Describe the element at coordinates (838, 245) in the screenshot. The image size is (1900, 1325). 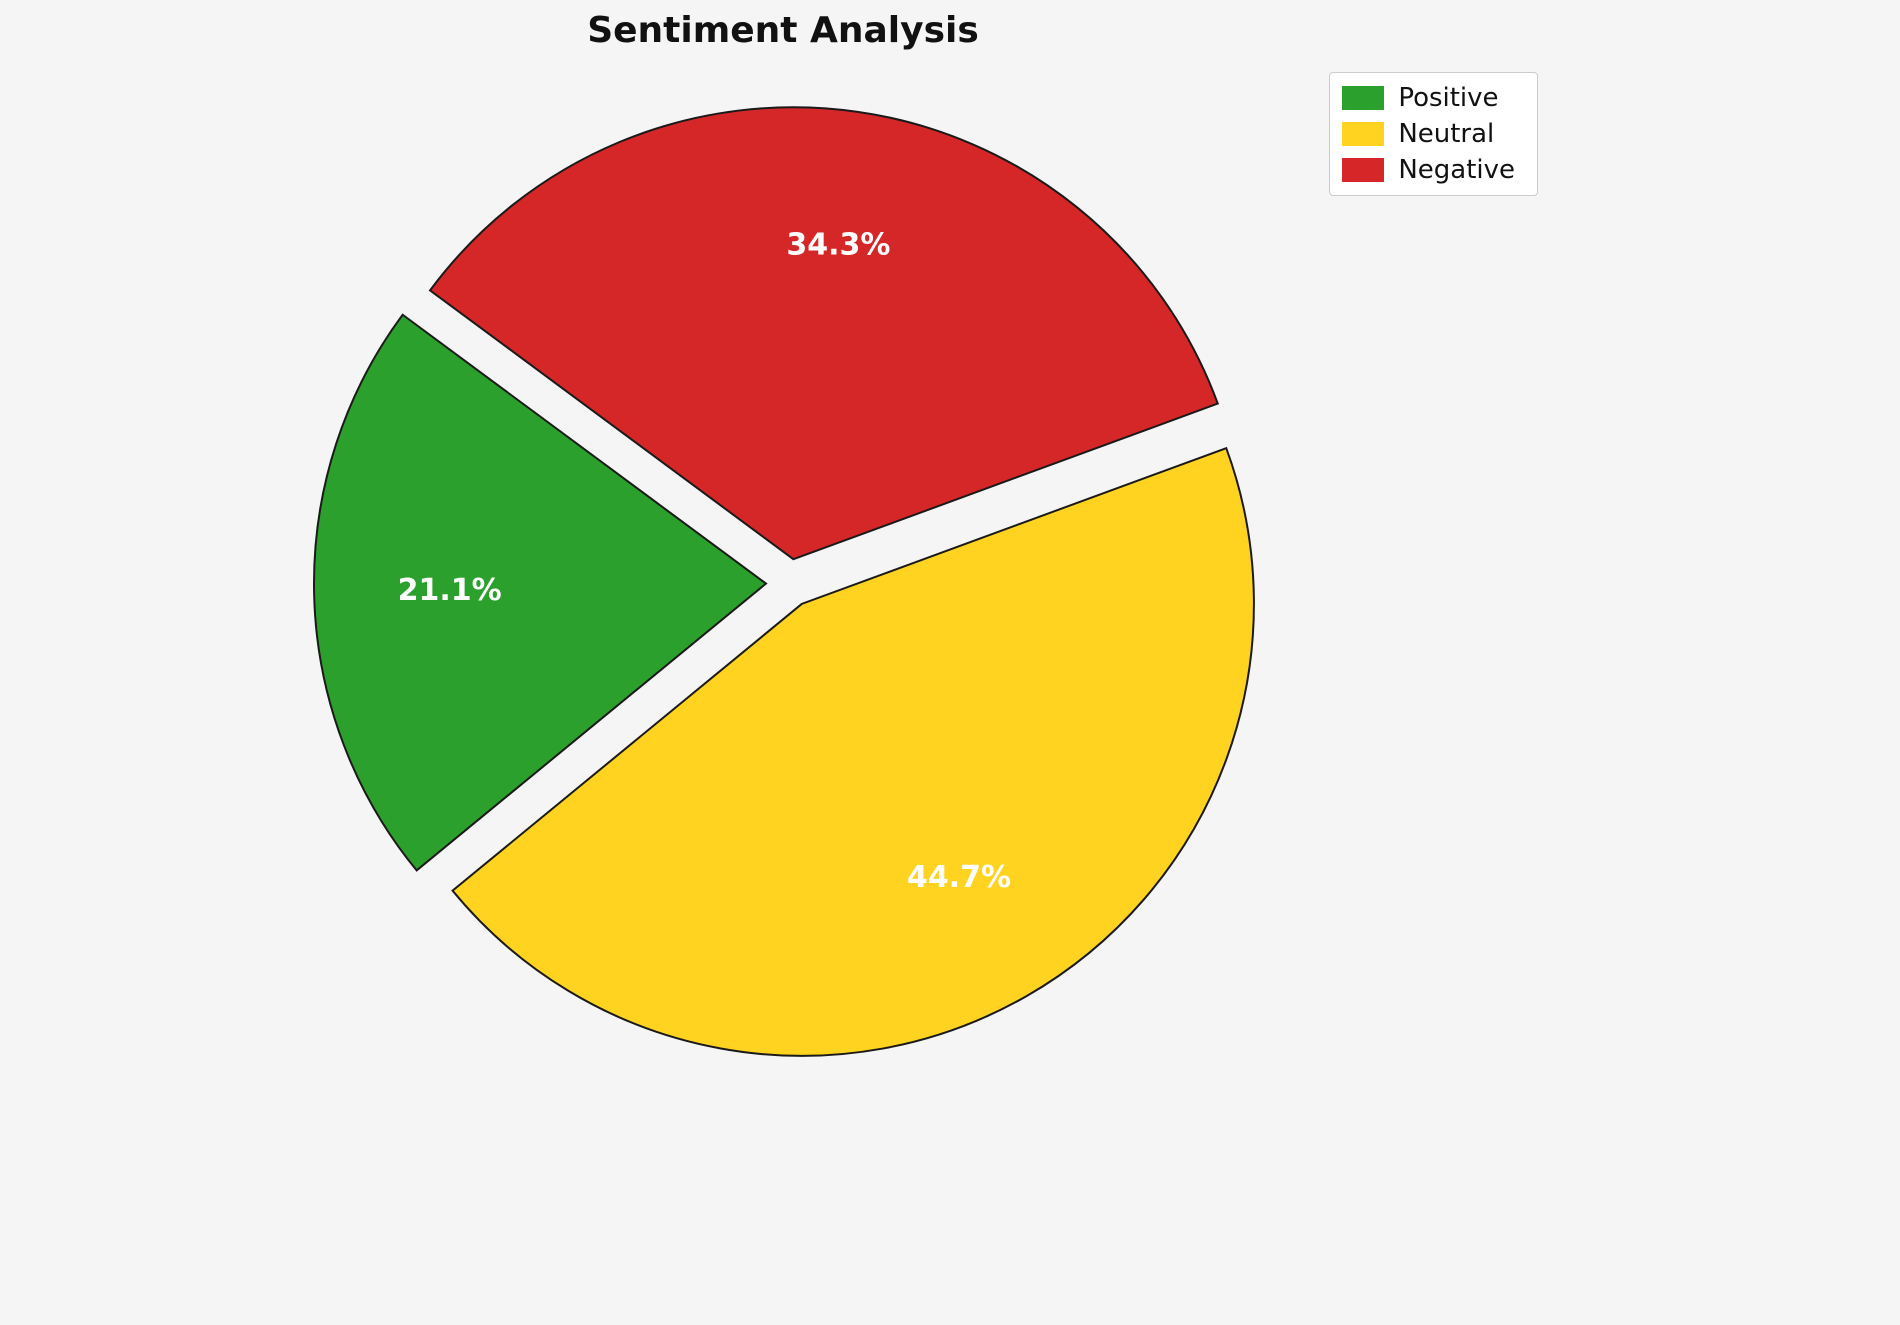
I see `slice-percent-label-negative: 34.3%` at that location.